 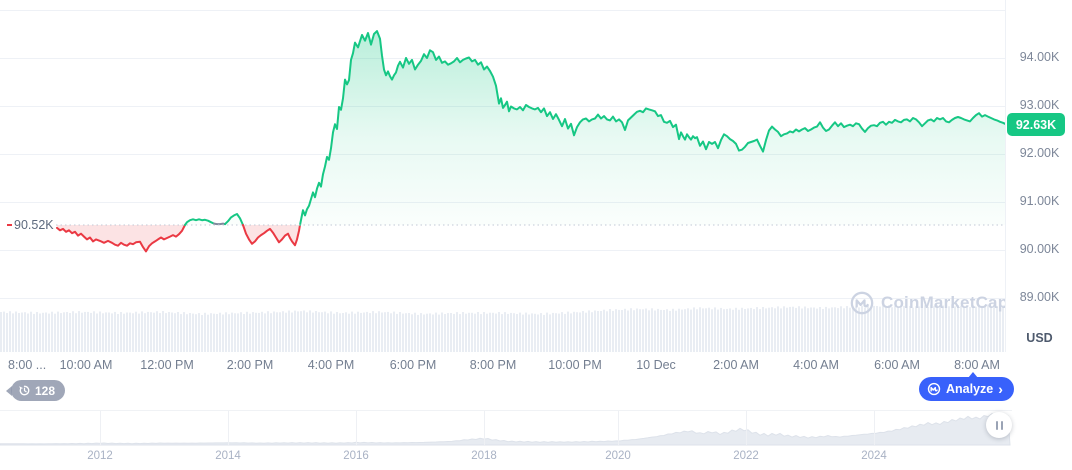 I want to click on x-axis-tick: 2:00 AM, so click(x=736, y=365).